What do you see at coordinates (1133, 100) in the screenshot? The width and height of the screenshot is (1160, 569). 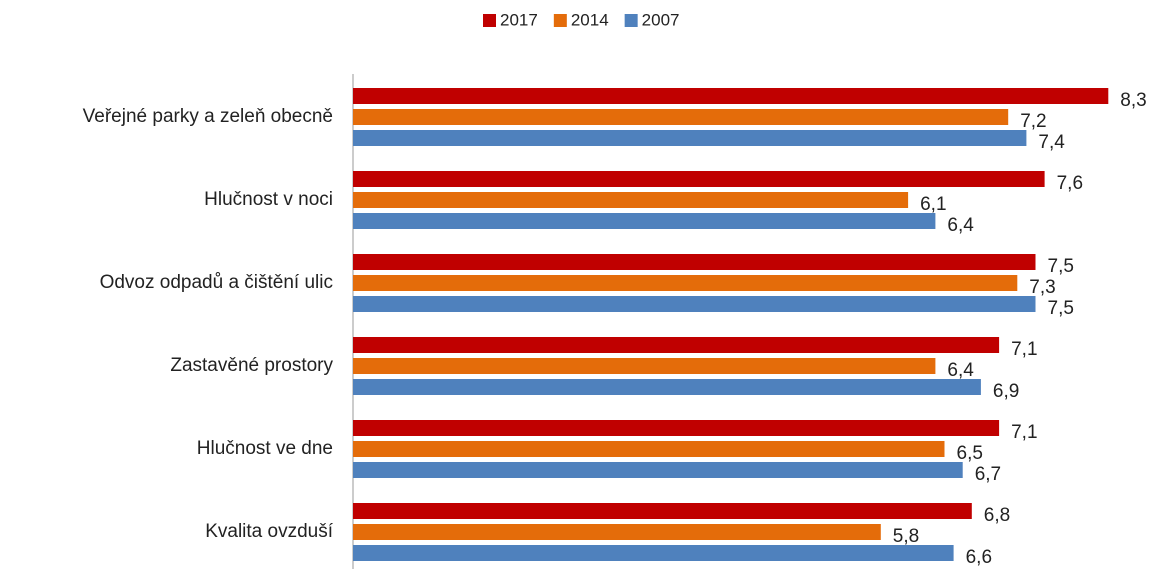 I see `data-label: 8,3` at bounding box center [1133, 100].